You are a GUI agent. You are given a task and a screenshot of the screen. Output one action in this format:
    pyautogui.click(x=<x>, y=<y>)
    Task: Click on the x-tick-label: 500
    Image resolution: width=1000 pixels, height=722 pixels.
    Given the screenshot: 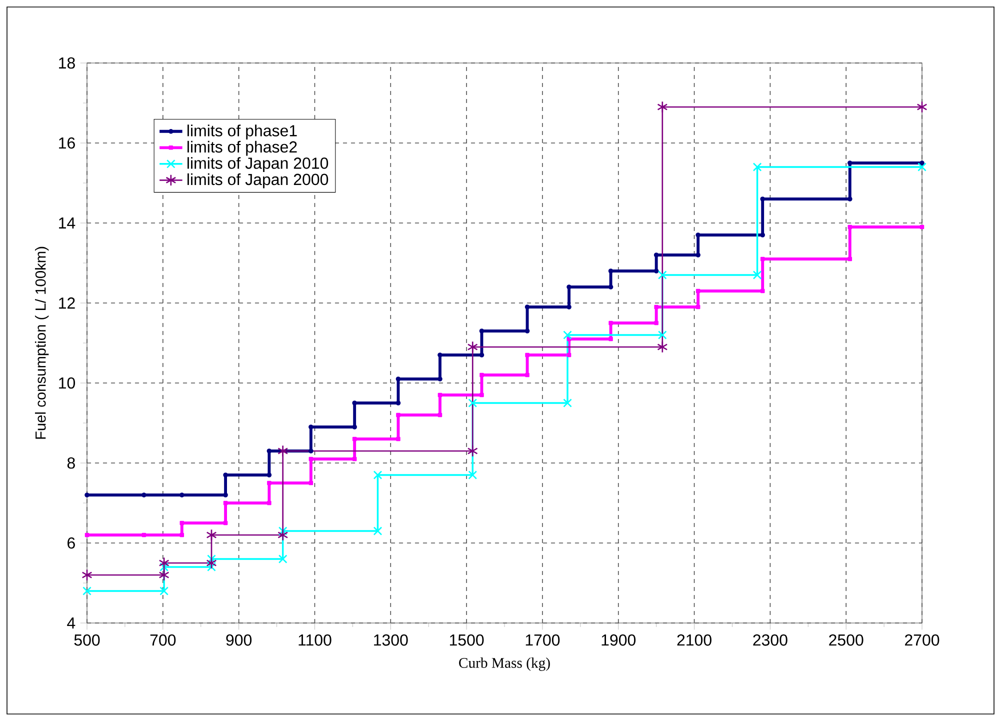 What is the action you would take?
    pyautogui.click(x=87, y=640)
    